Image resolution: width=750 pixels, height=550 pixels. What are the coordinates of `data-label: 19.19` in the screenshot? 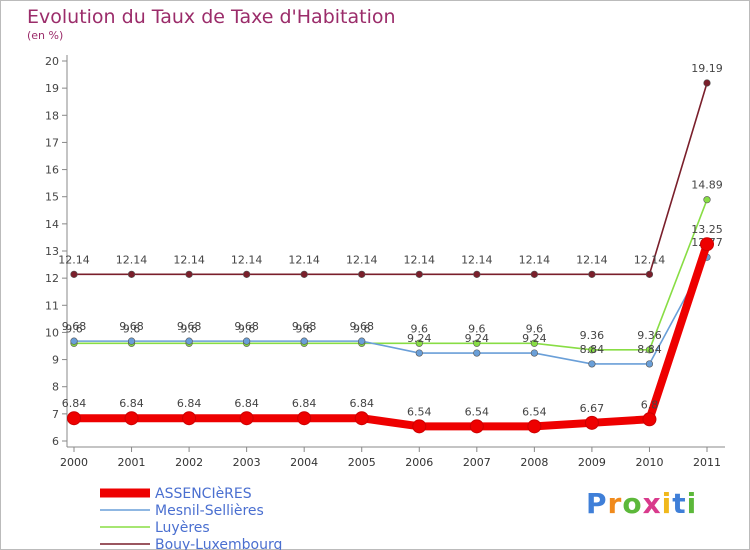 It's located at (707, 68).